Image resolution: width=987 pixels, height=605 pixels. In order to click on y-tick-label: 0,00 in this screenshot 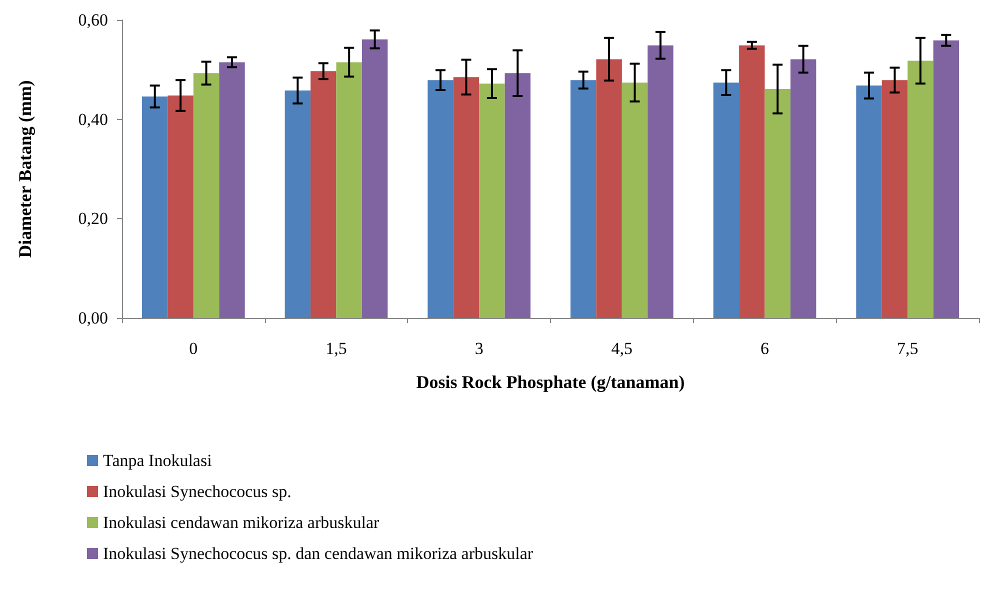, I will do `click(93, 318)`.